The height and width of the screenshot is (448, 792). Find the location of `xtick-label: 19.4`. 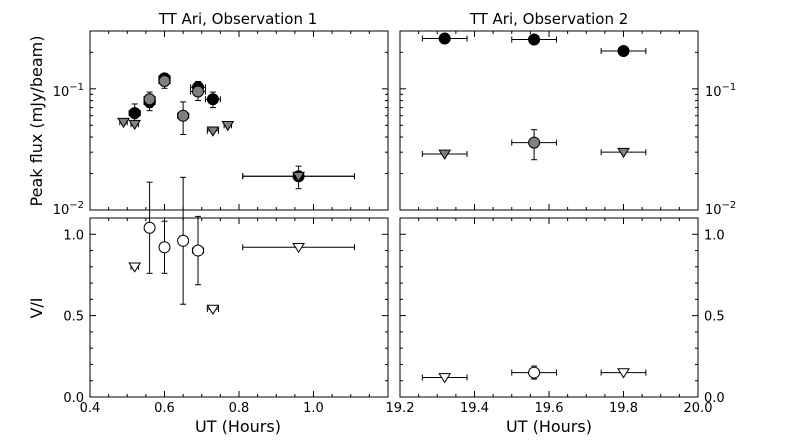

xtick-label: 19.4 is located at coordinates (474, 408).